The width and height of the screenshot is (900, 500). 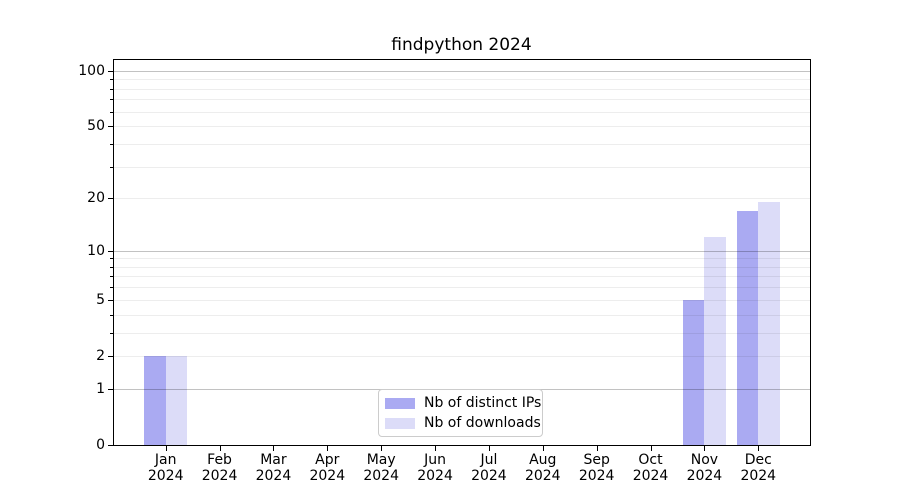 What do you see at coordinates (462, 445) in the screenshot?
I see `bottom-spine` at bounding box center [462, 445].